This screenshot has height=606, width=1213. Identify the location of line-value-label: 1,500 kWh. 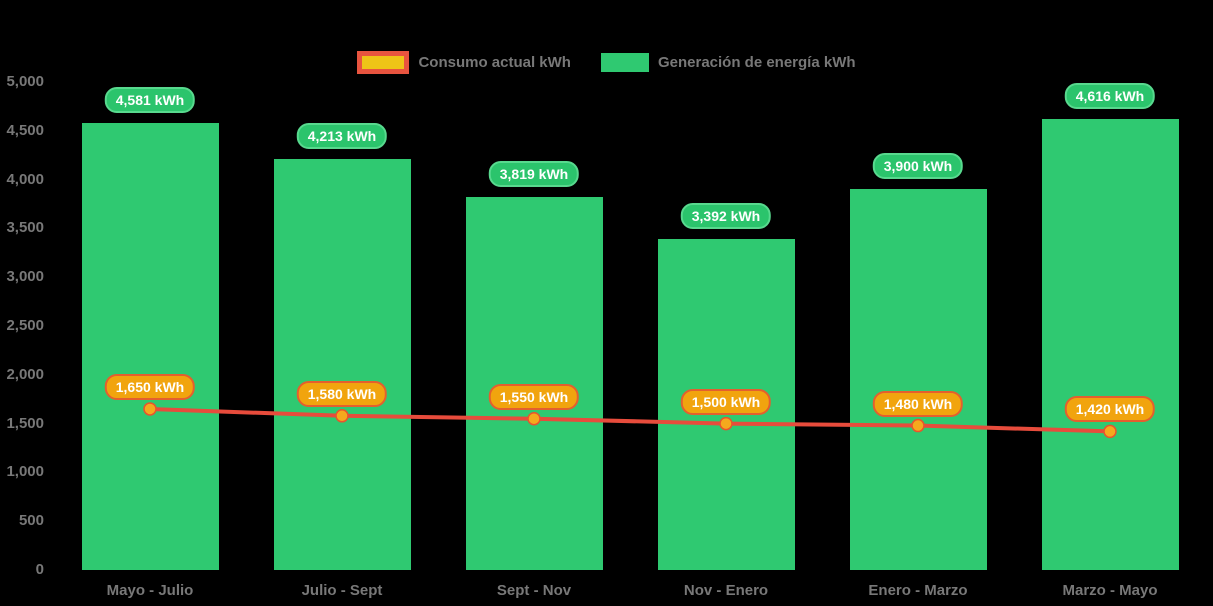
(726, 401).